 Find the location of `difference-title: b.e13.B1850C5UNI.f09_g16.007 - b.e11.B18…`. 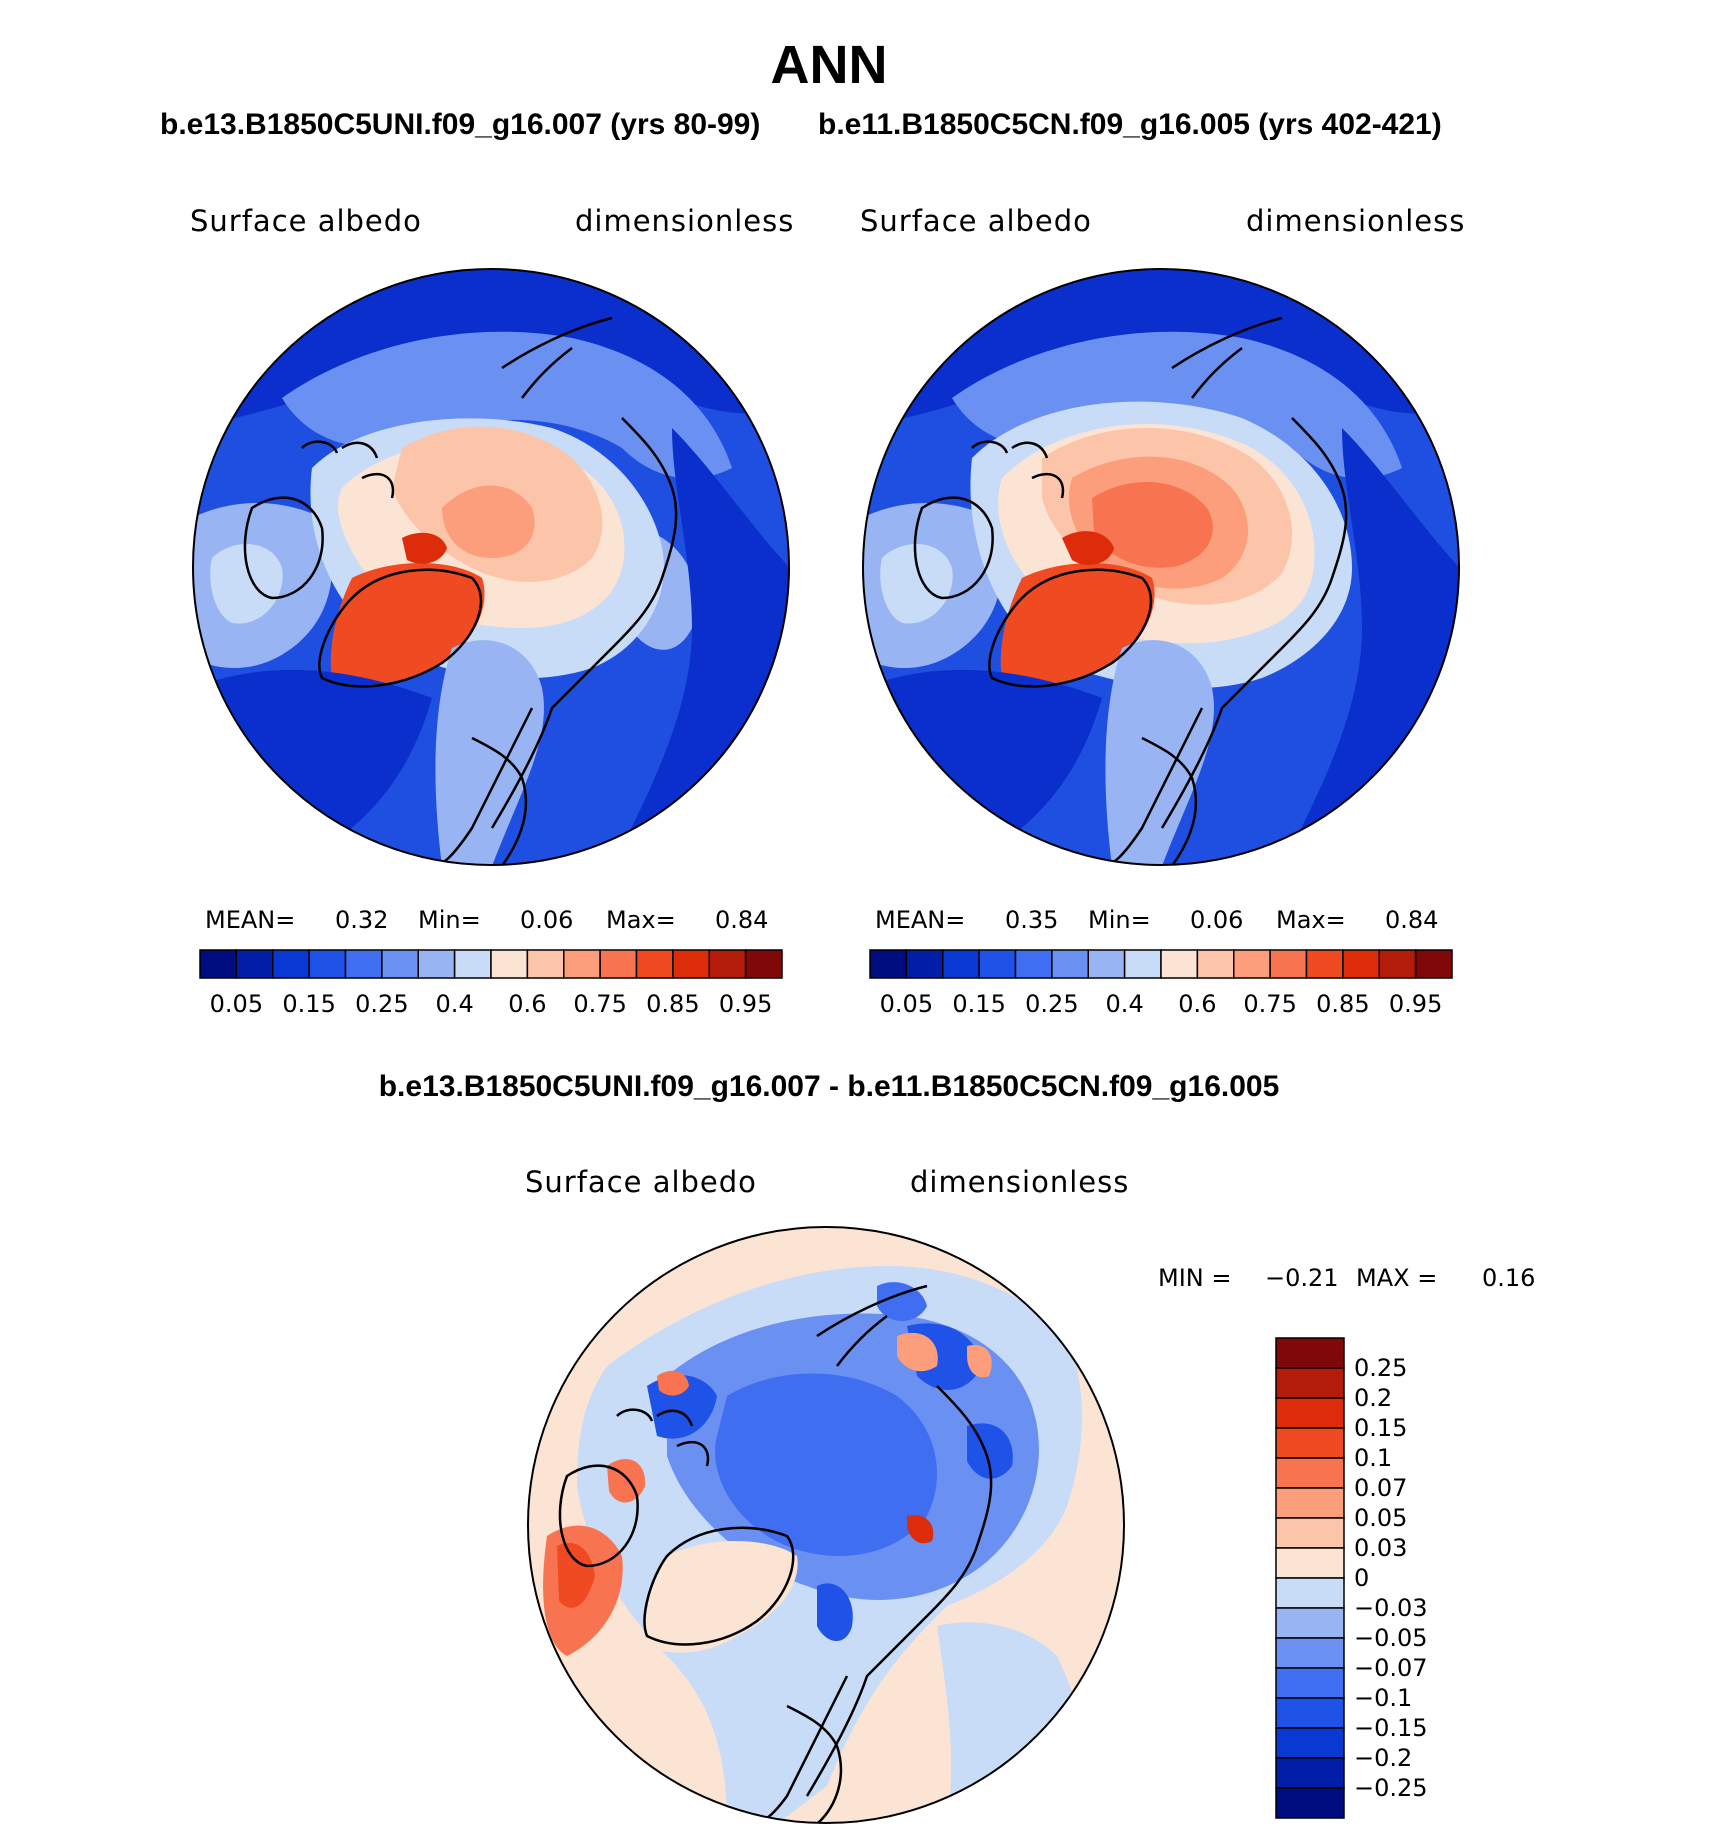

difference-title: b.e13.B1850C5UNI.f09_g16.007 - b.e11.B18… is located at coordinates (829, 1086).